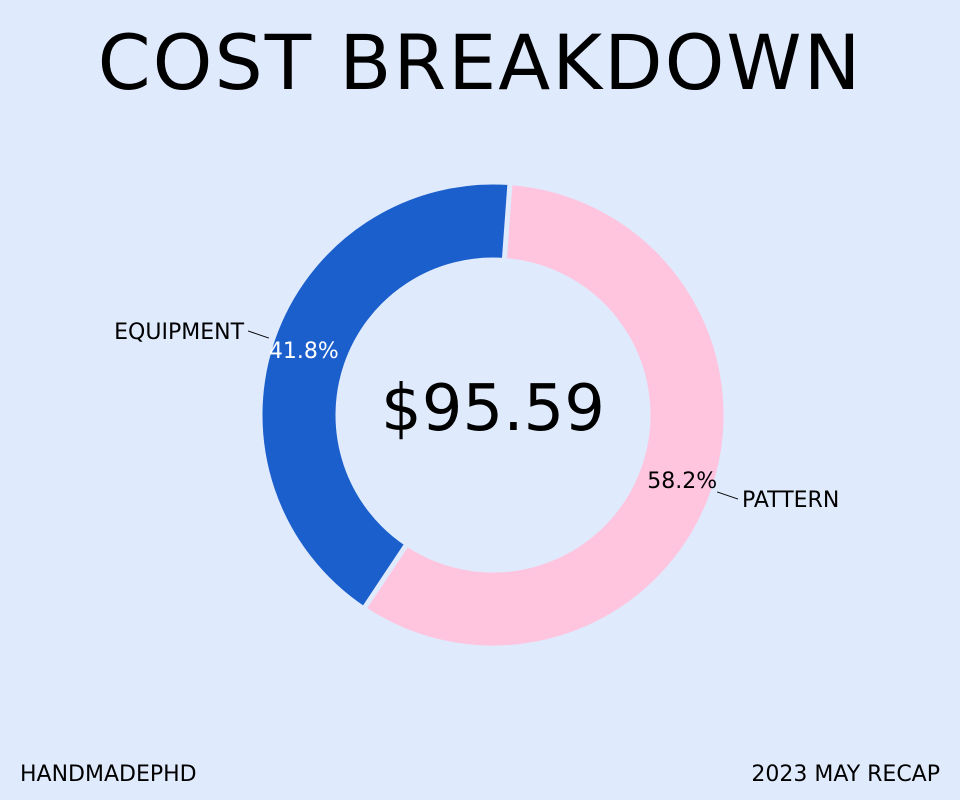 The width and height of the screenshot is (960, 800). What do you see at coordinates (258, 334) in the screenshot?
I see `leader-line-equipment` at bounding box center [258, 334].